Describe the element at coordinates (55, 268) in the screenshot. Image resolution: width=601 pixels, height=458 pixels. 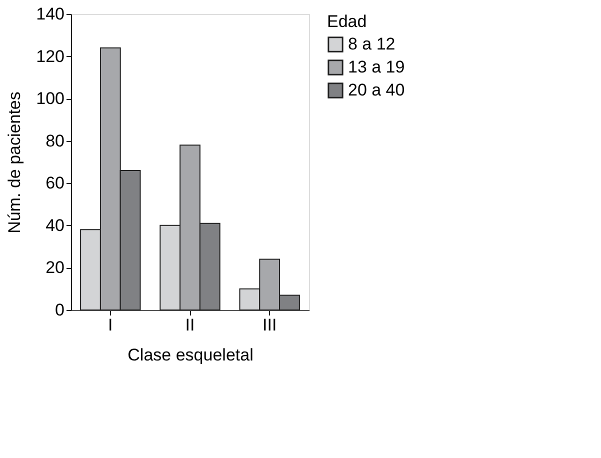
I see `y-tick-label: 20` at that location.